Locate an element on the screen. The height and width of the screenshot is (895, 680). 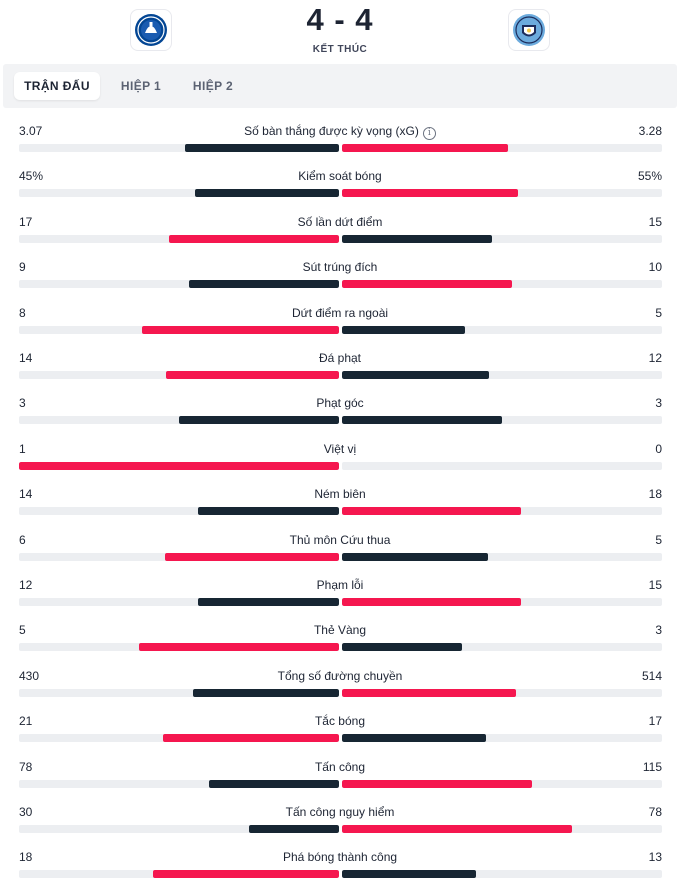
stat-label: Thủ môn Cứu thua is located at coordinates (340, 540).